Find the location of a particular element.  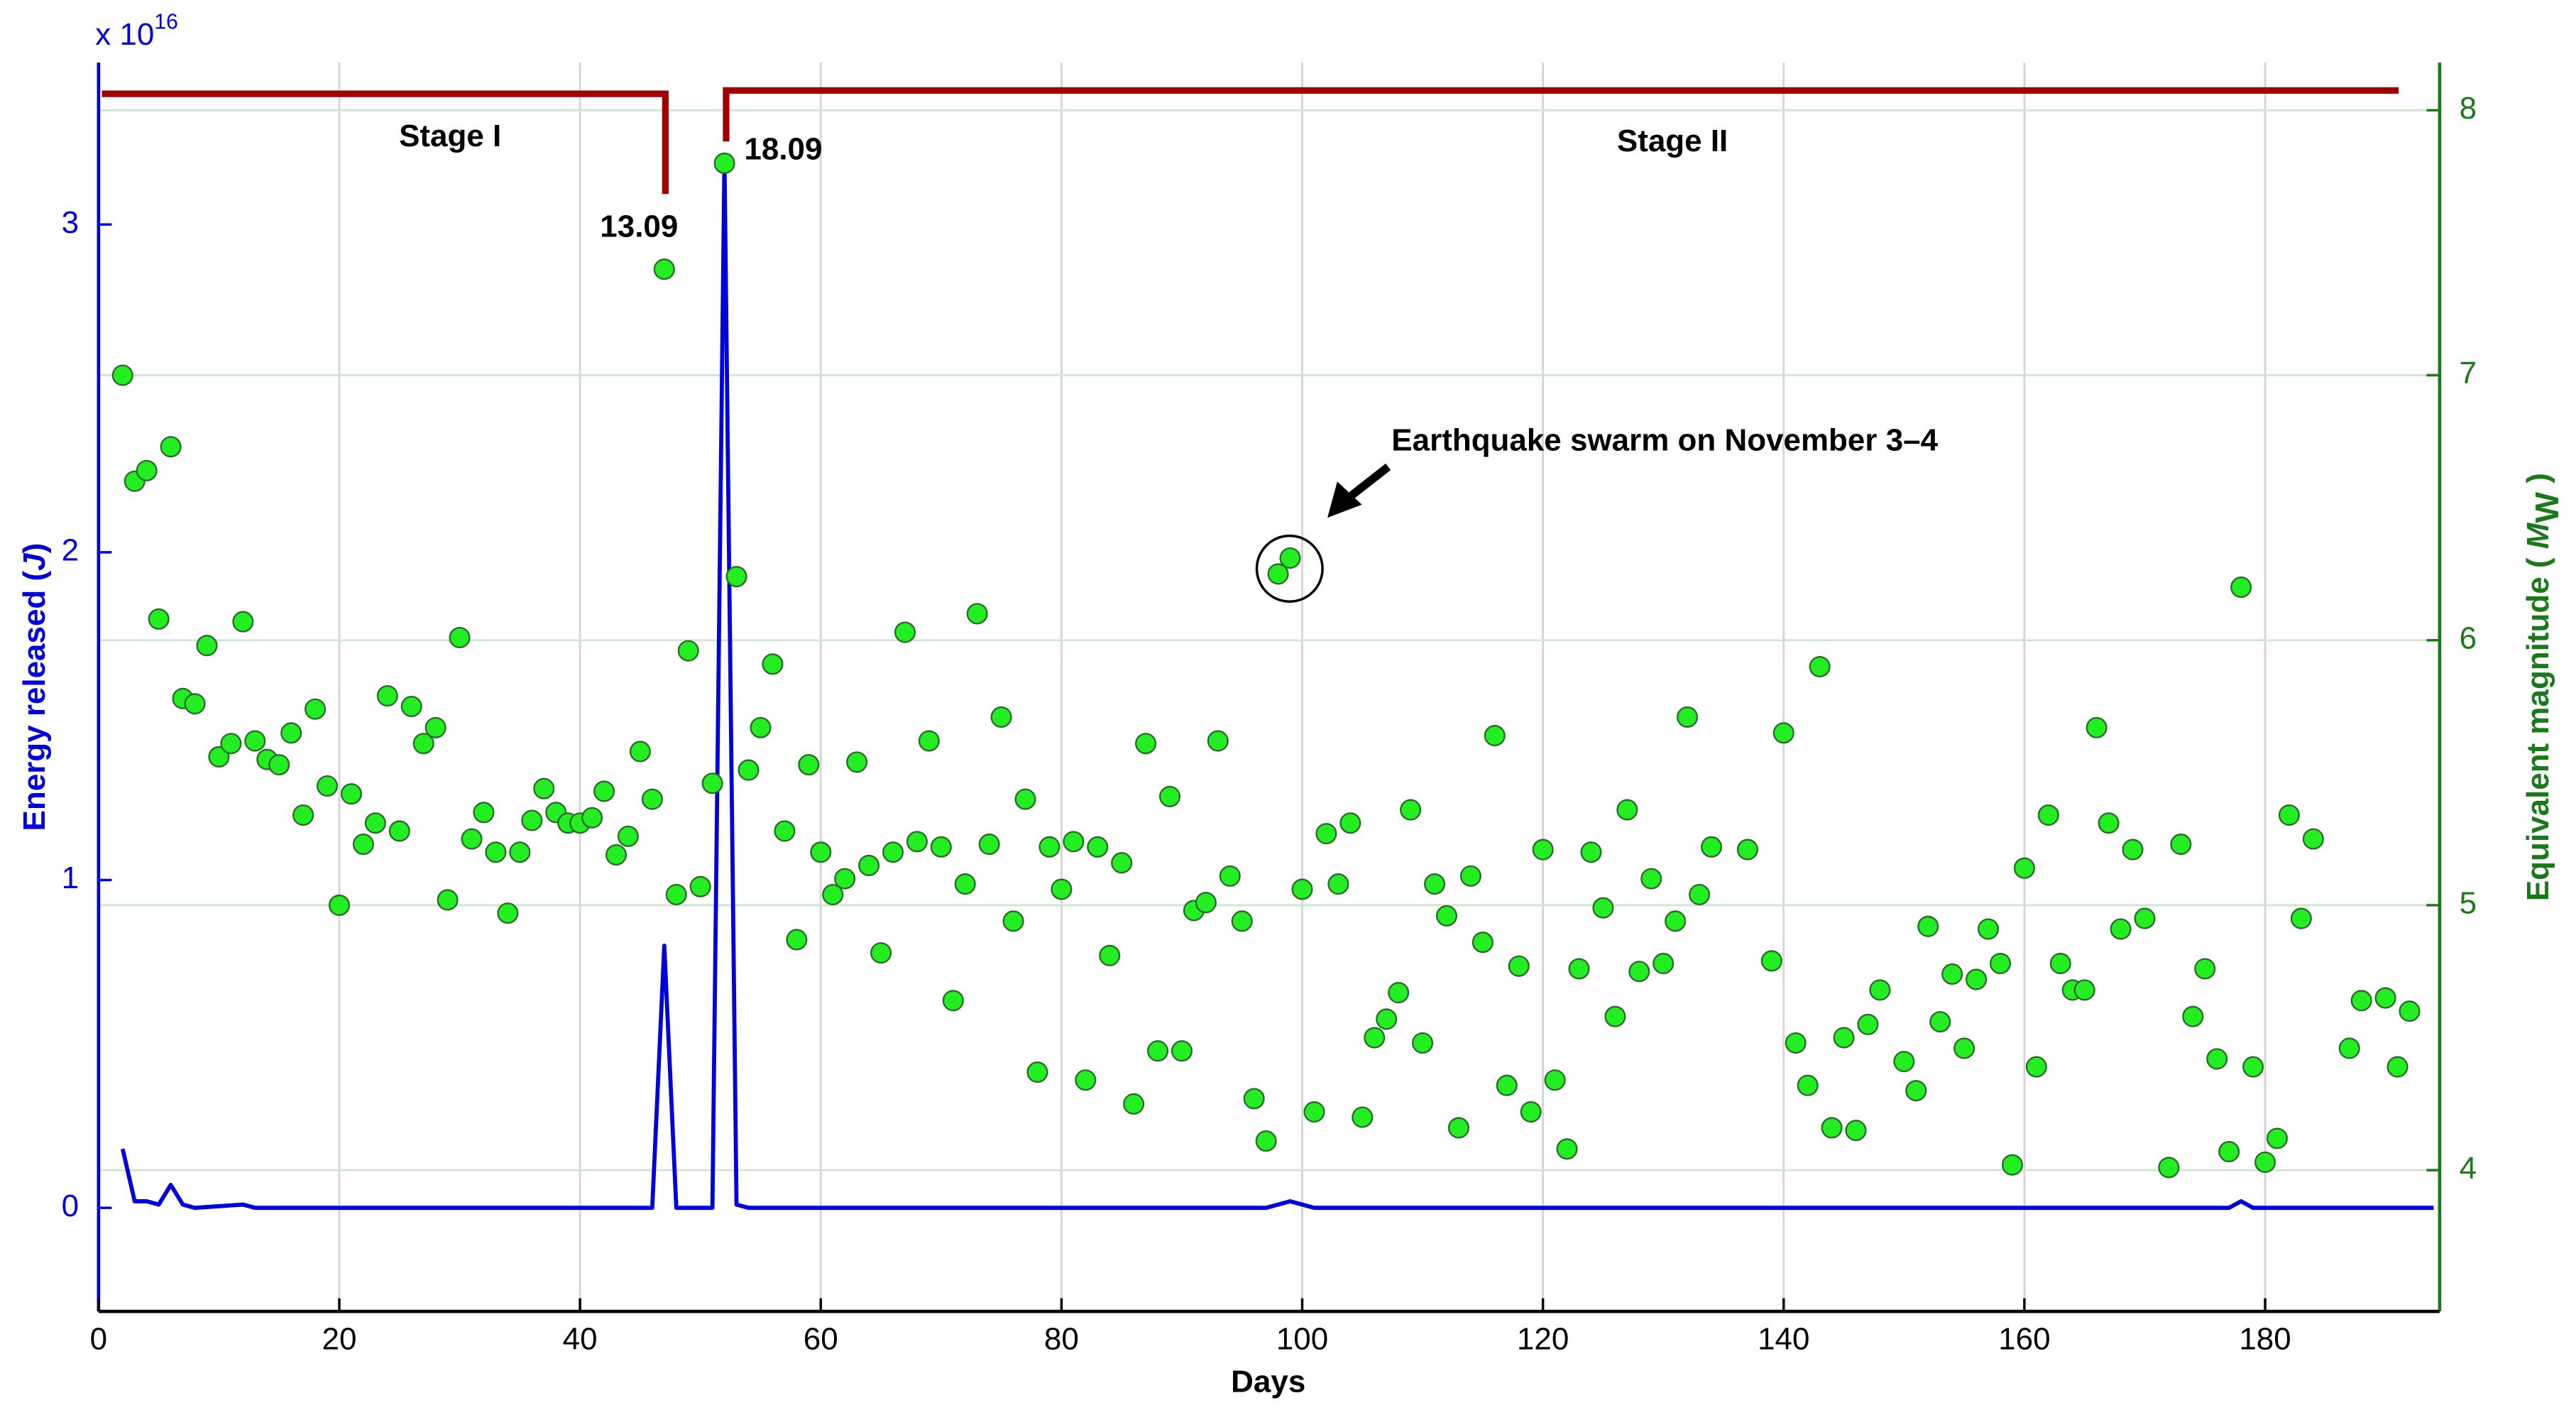

y2-label-sub: W is located at coordinates (2546, 507).